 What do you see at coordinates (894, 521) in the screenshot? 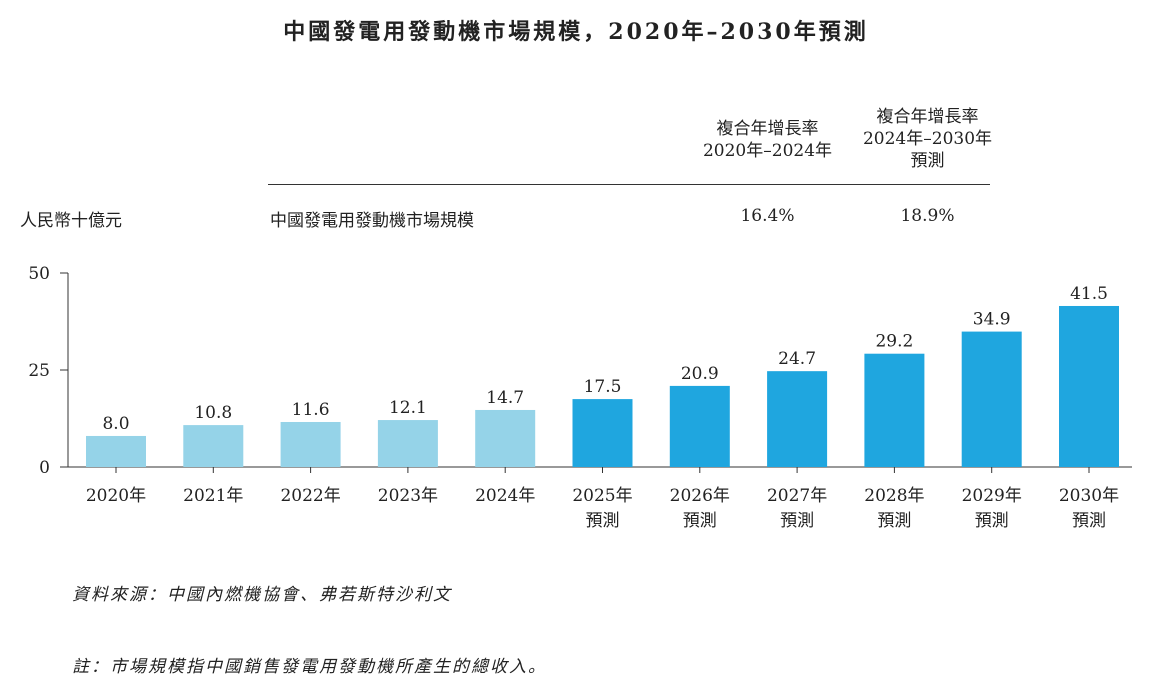
I see `category-label-8-line2: 預測` at bounding box center [894, 521].